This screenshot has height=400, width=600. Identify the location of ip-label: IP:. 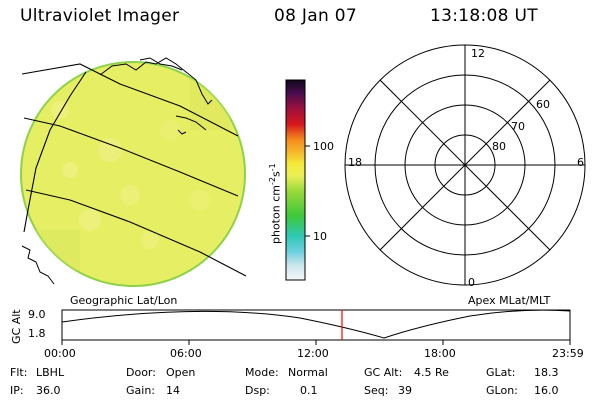
(17, 390).